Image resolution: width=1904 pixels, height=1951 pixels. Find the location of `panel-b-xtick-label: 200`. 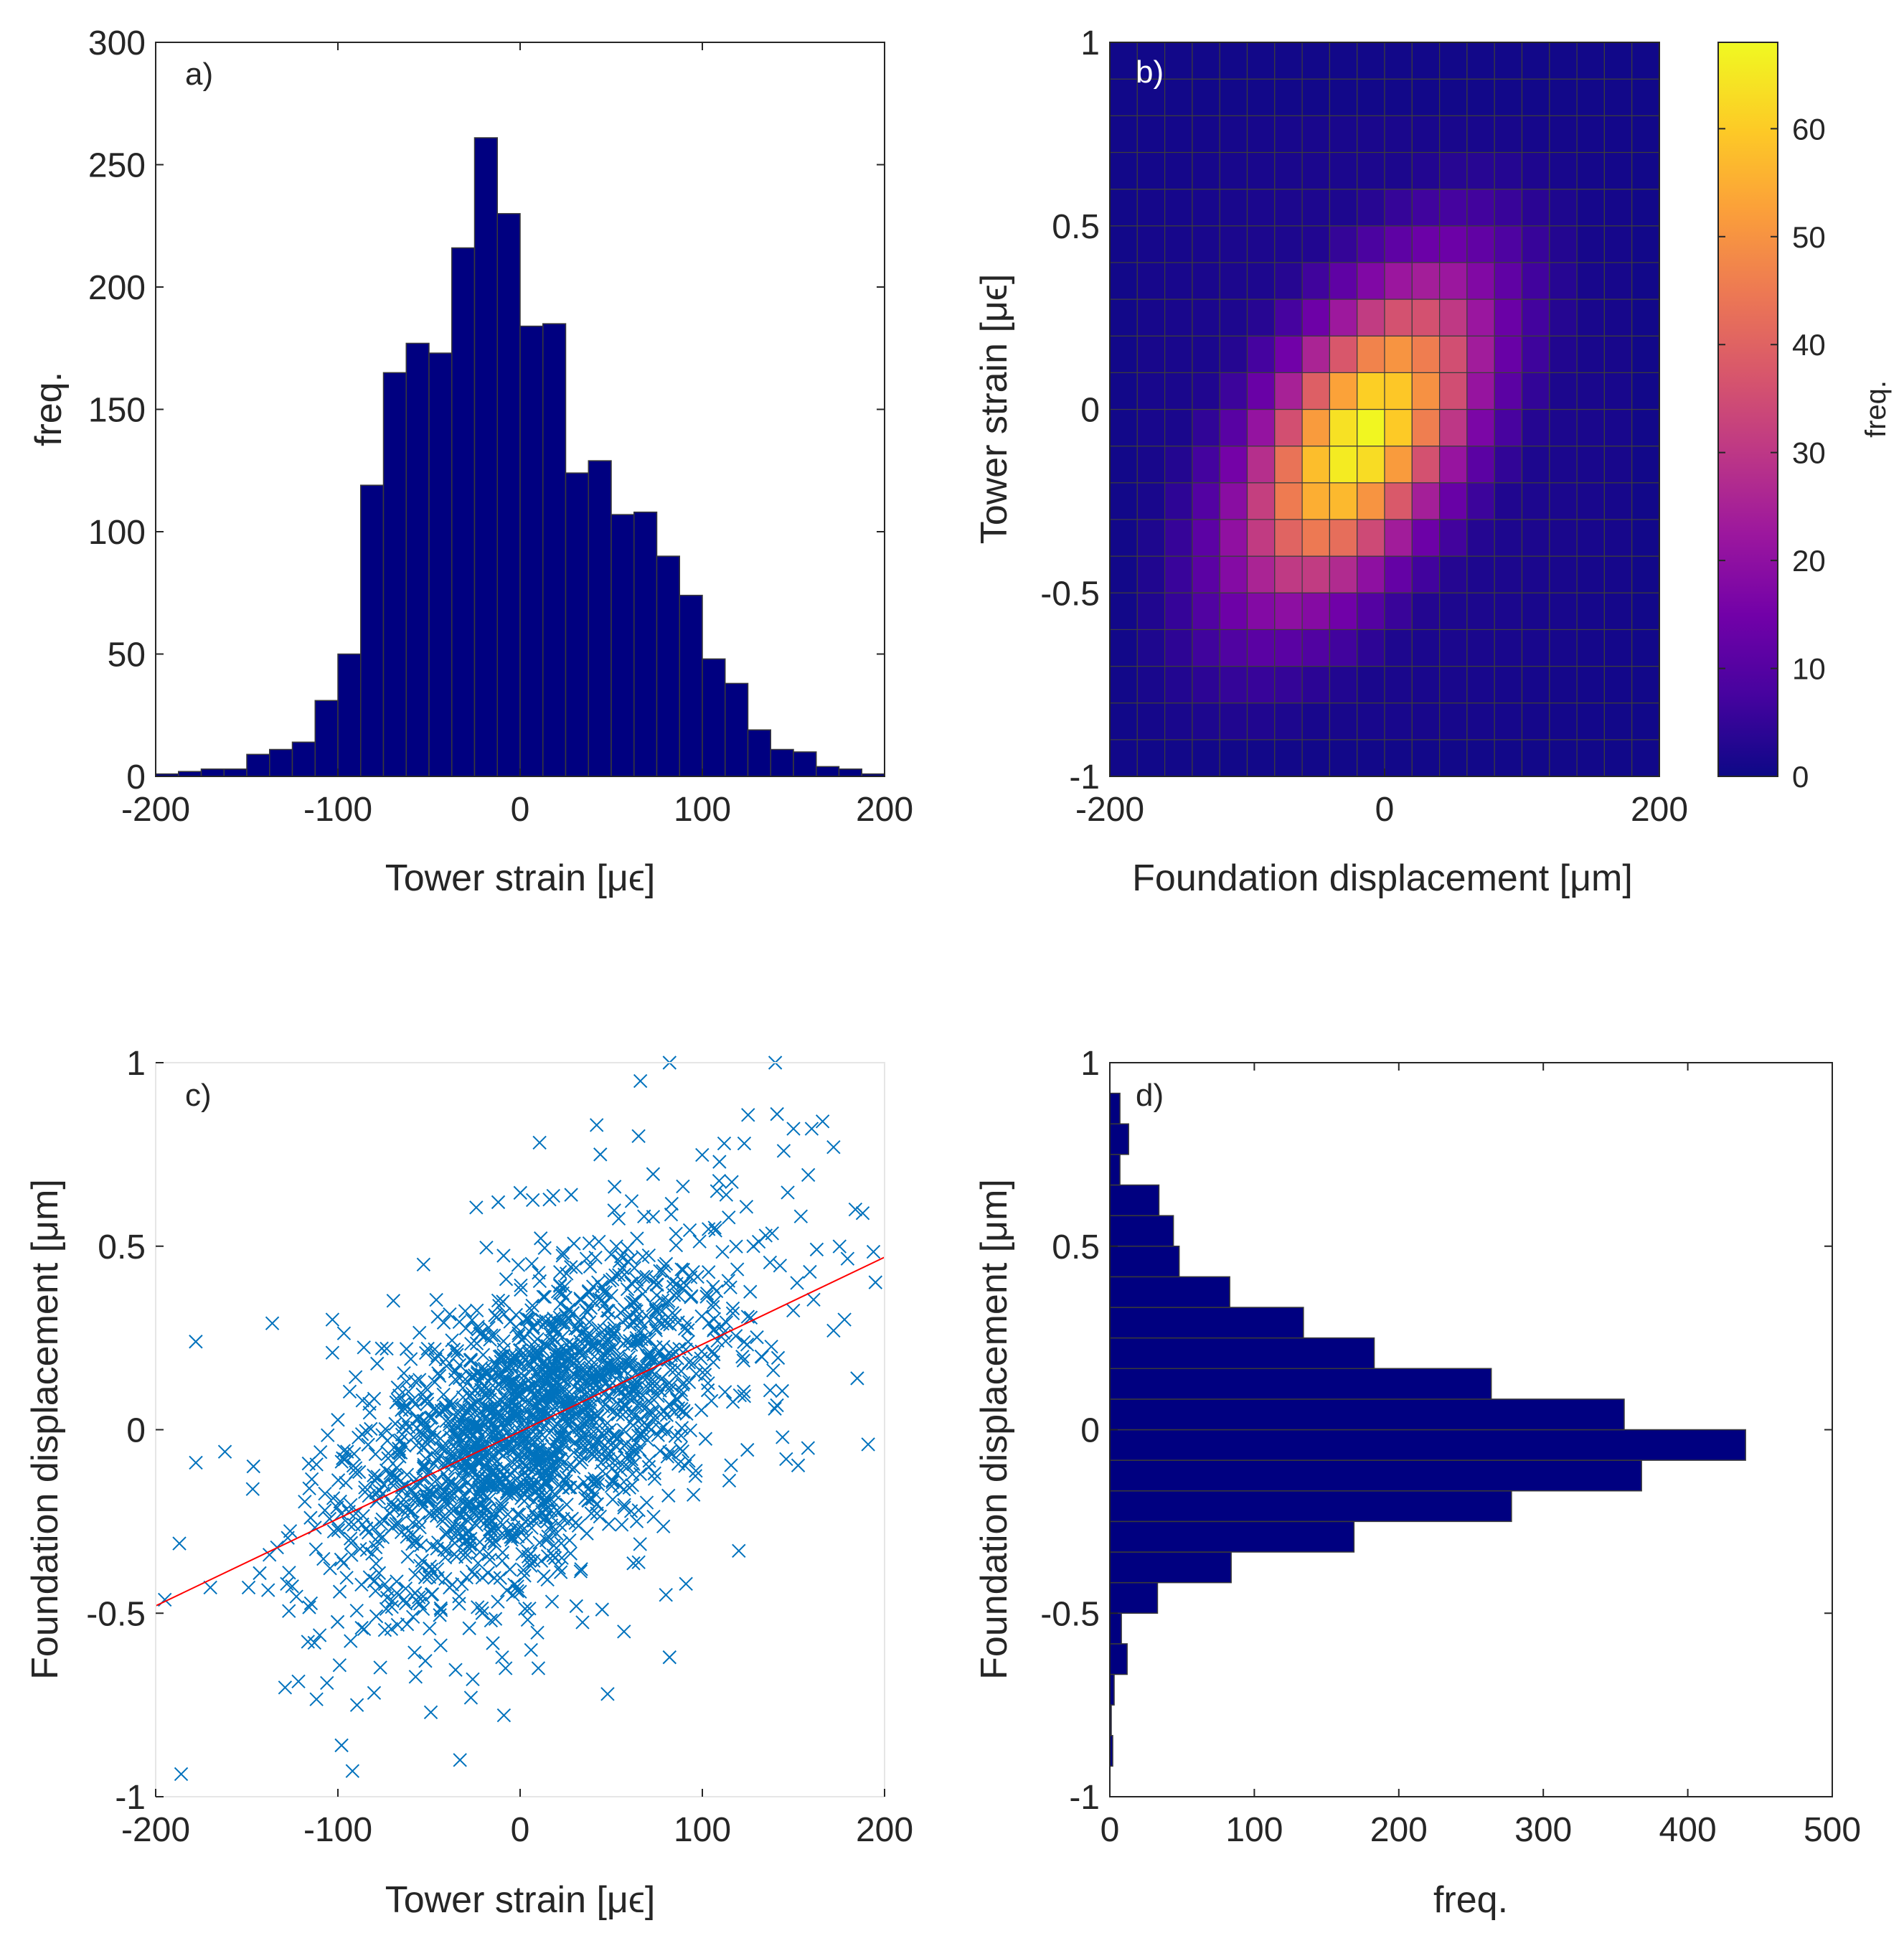

panel-b-xtick-label: 200 is located at coordinates (1659, 810).